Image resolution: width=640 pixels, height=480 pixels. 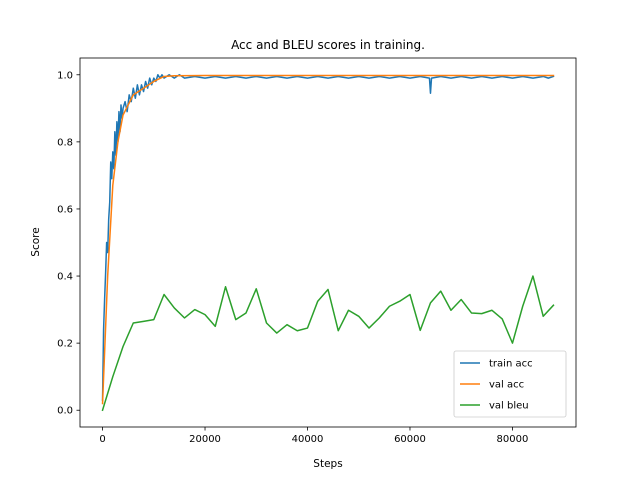 What do you see at coordinates (511, 364) in the screenshot?
I see `legend-label-train-acc: train acc` at bounding box center [511, 364].